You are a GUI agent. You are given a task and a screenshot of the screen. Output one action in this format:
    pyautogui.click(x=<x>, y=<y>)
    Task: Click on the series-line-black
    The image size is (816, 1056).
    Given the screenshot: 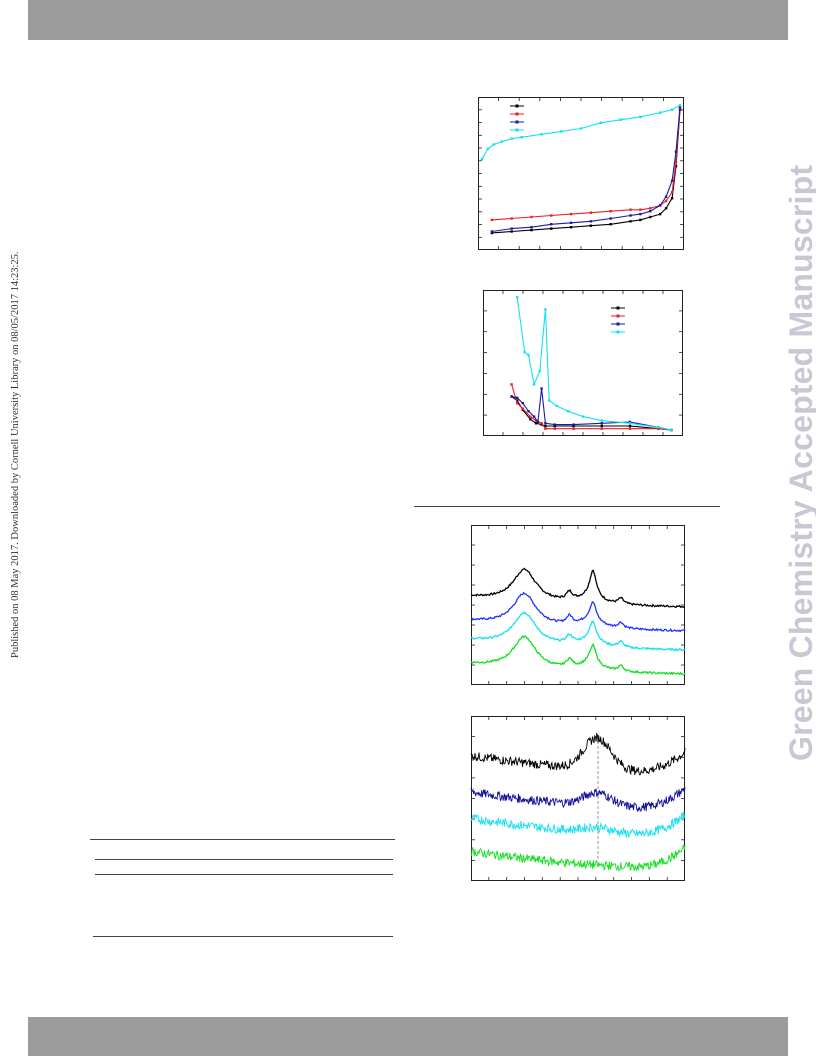 What is the action you would take?
    pyautogui.click(x=586, y=171)
    